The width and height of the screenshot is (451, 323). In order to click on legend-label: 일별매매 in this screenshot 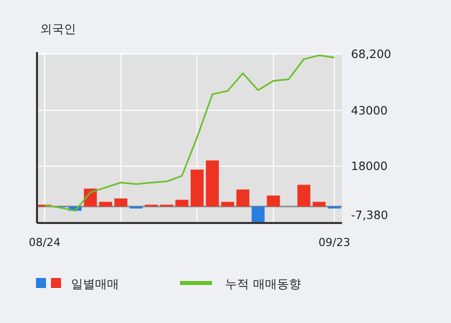, I will do `click(95, 284)`.